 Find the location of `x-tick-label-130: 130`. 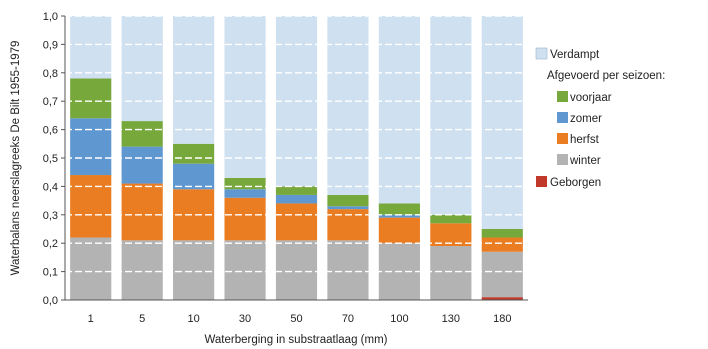

x-tick-label-130: 130 is located at coordinates (451, 319).